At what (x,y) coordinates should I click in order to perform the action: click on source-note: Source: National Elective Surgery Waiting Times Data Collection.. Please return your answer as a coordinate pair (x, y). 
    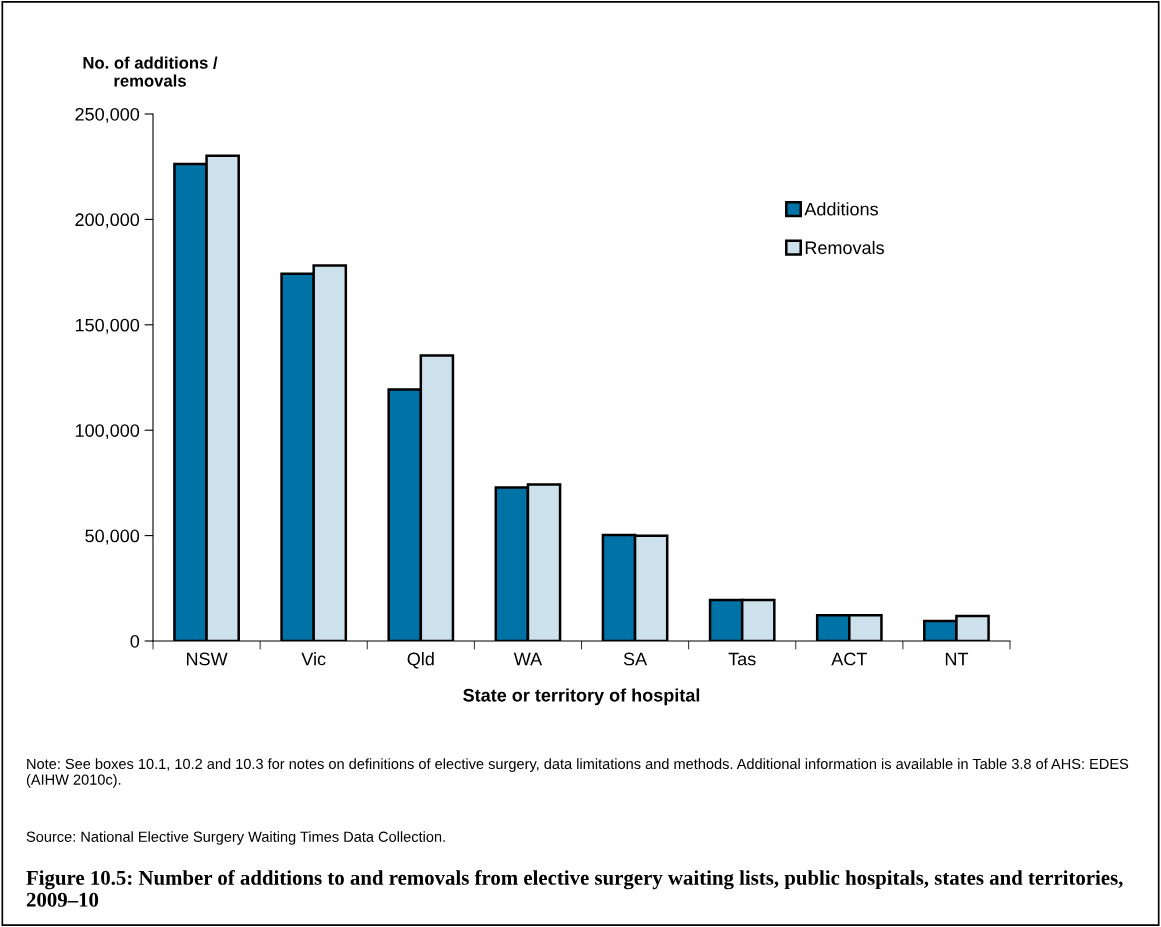
    Looking at the image, I should click on (235, 838).